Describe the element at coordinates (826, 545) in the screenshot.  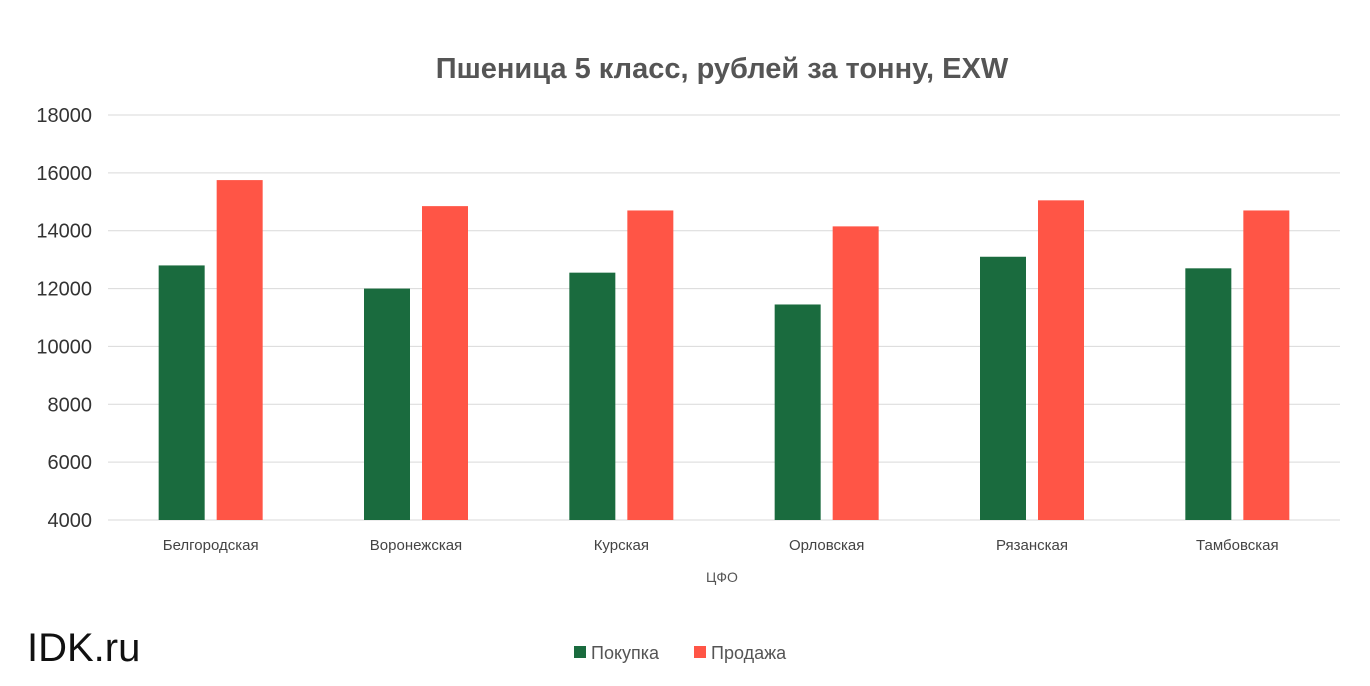
I see `x-tick-label: Орловская` at that location.